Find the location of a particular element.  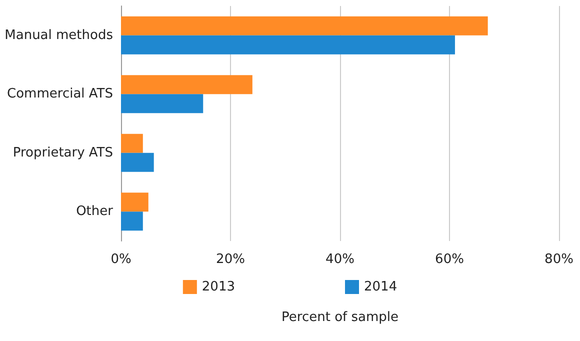

x-tick-label: 0% is located at coordinates (121, 259).